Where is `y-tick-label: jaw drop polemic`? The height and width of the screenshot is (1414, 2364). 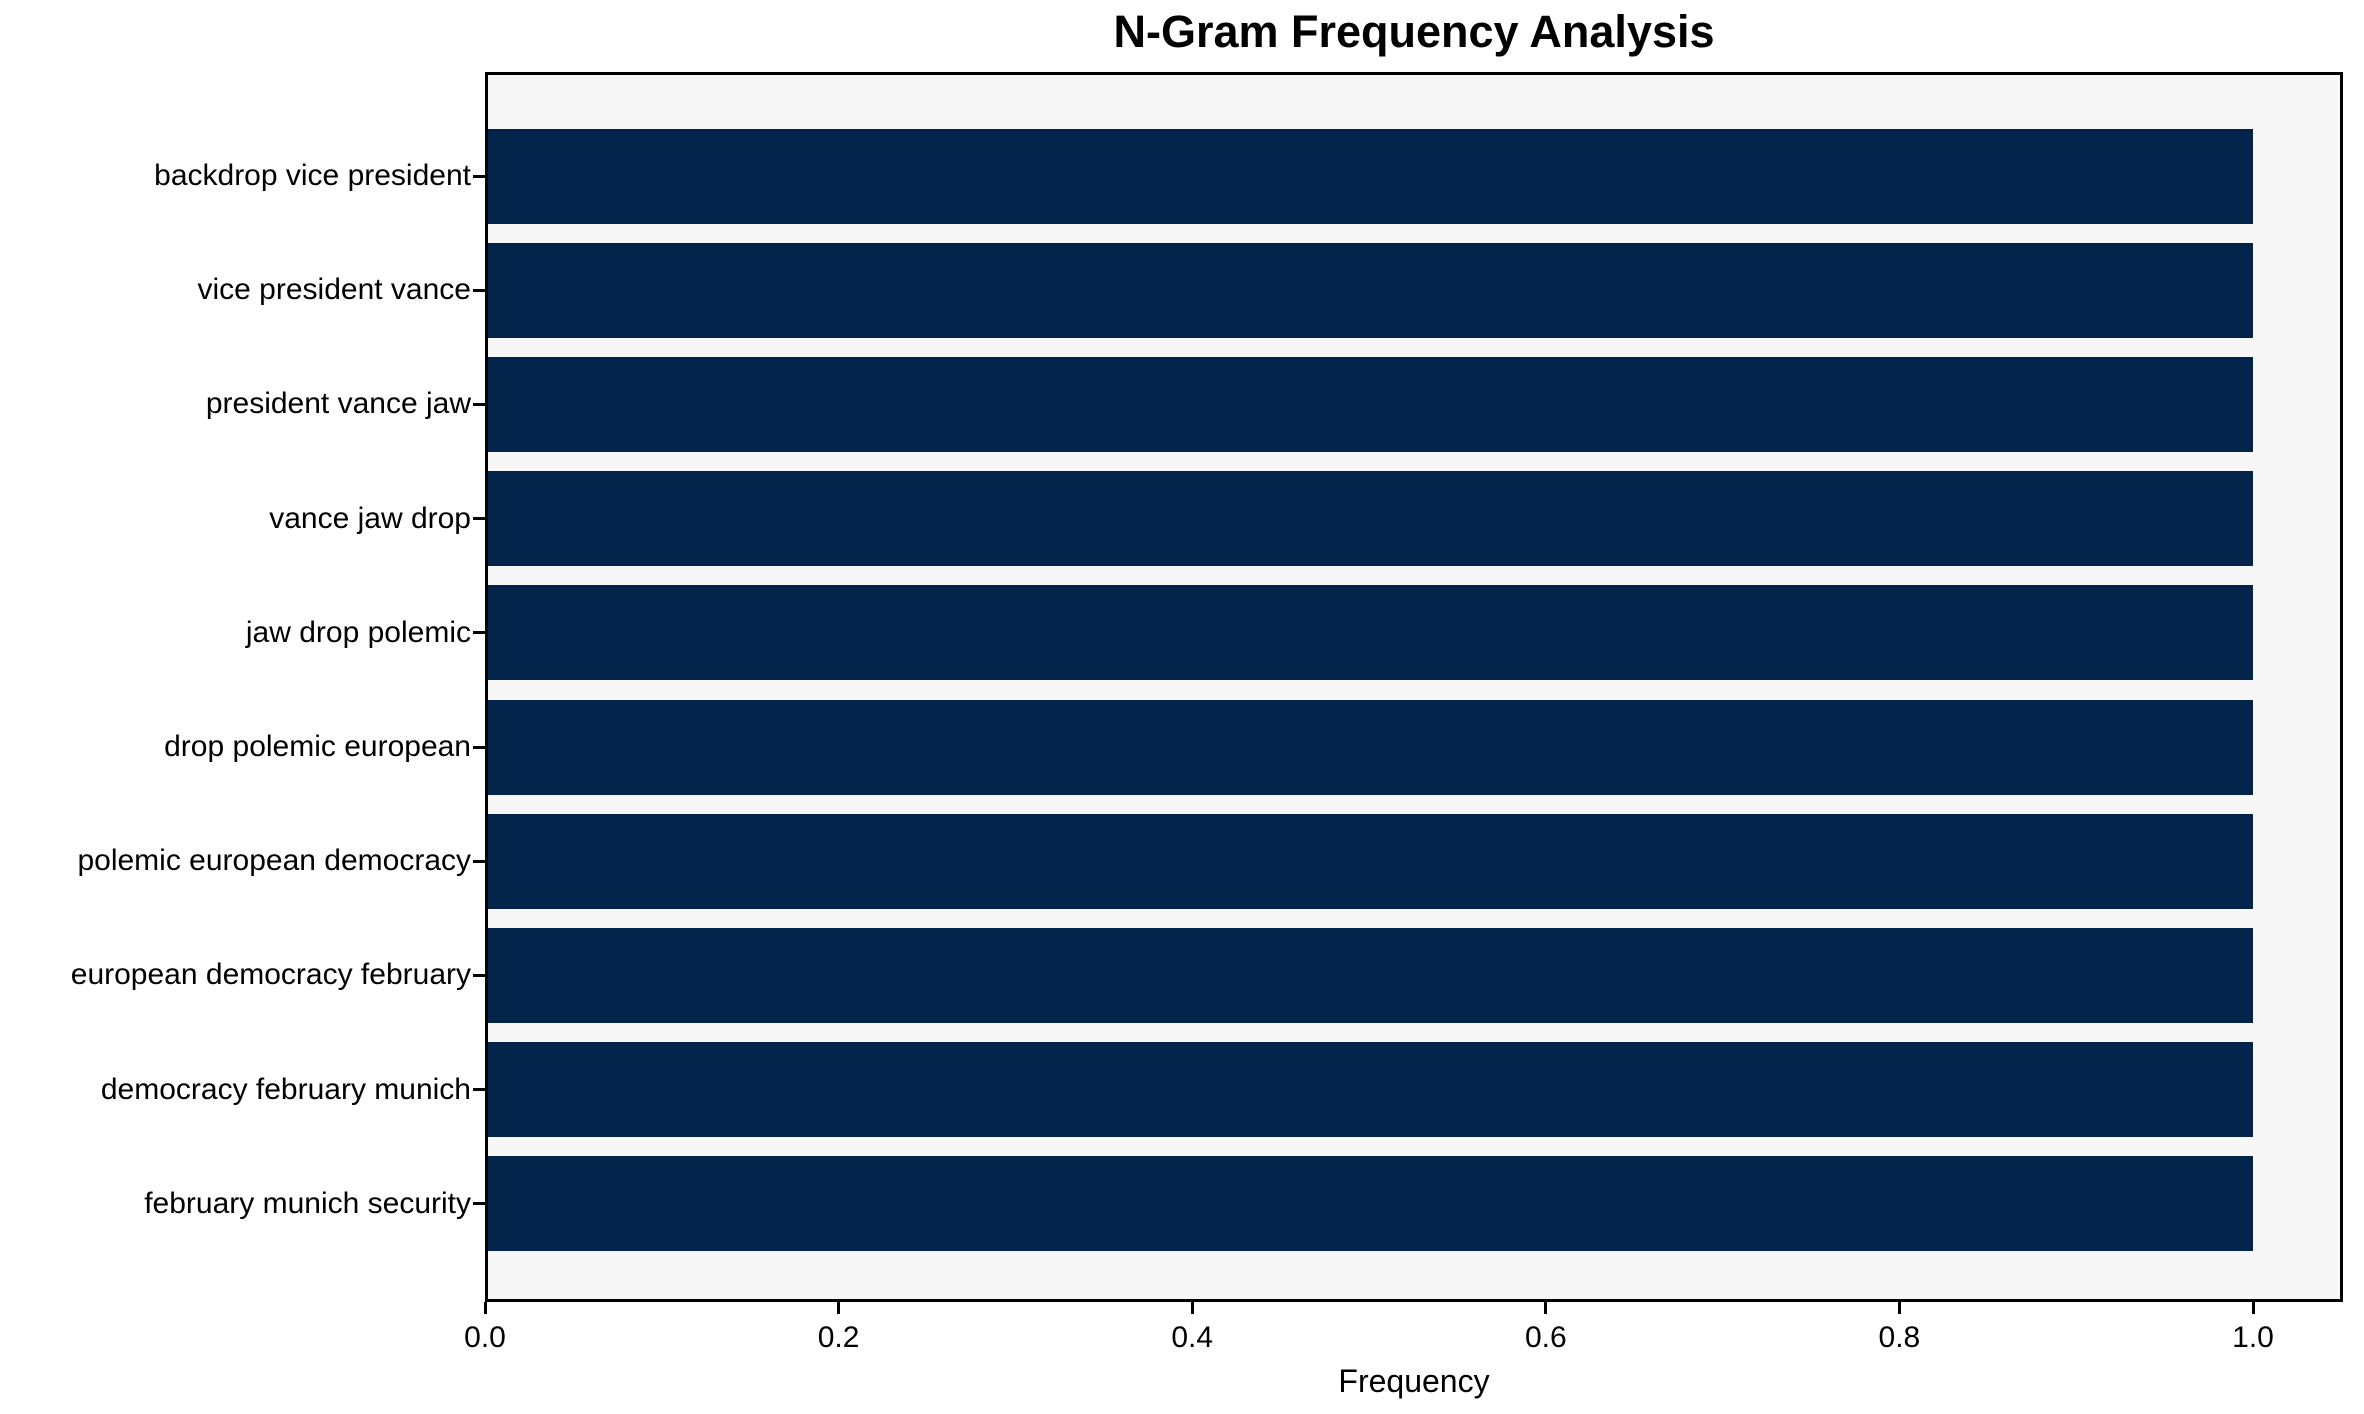 y-tick-label: jaw drop polemic is located at coordinates (358, 632).